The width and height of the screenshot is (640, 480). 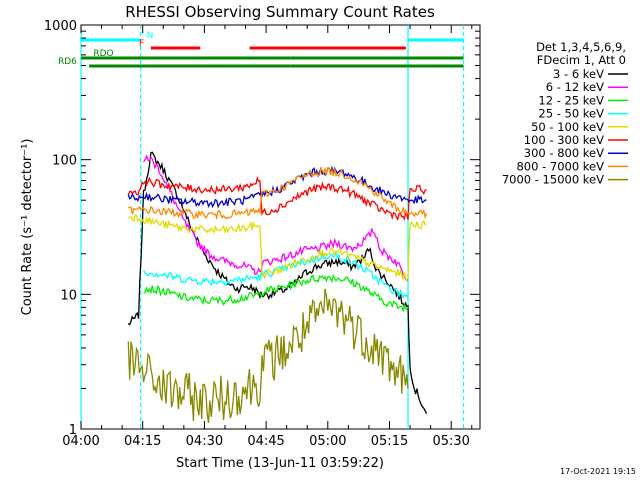 What do you see at coordinates (68, 295) in the screenshot?
I see `y-tick-label: 10` at bounding box center [68, 295].